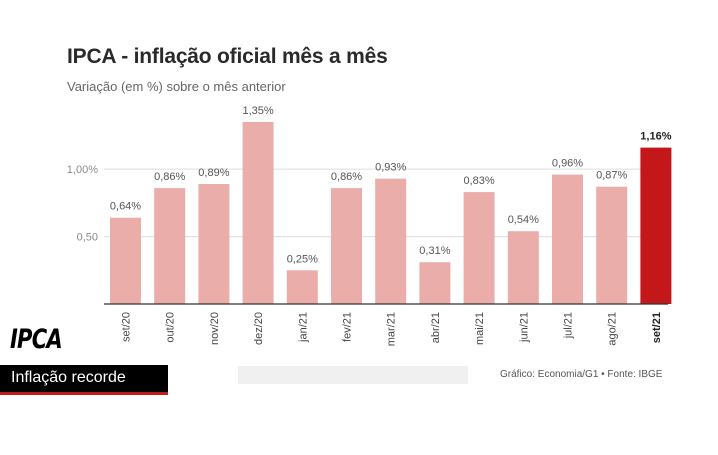 The image size is (718, 455). Describe the element at coordinates (36, 339) in the screenshot. I see `caption-hashtag: IPCA` at that location.